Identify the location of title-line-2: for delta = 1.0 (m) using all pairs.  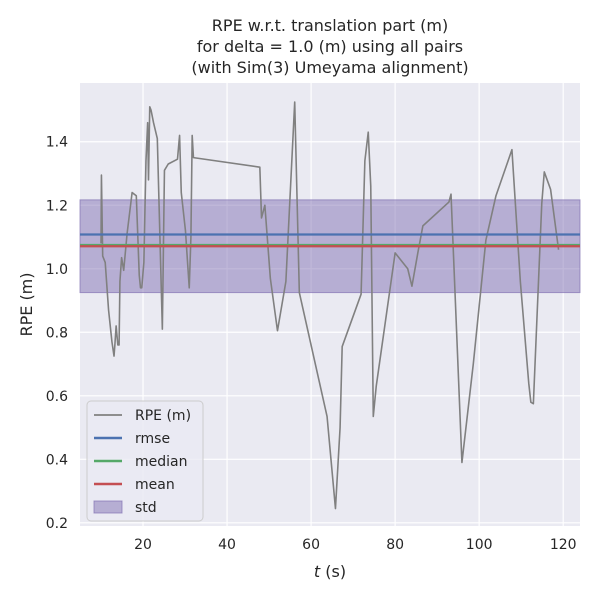
(330, 46).